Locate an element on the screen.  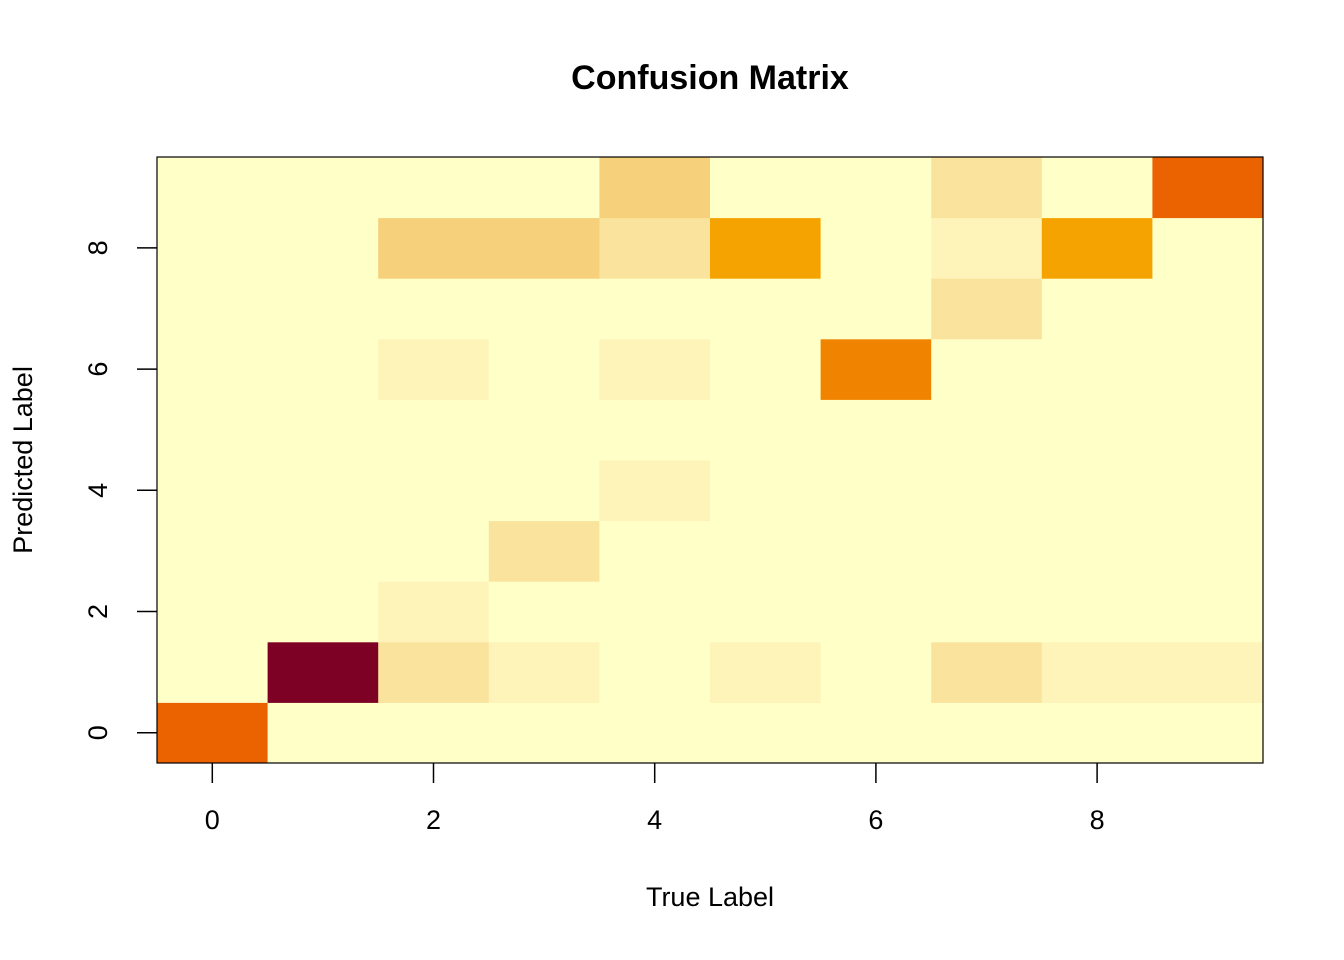
x-tick-label: 2 is located at coordinates (433, 820).